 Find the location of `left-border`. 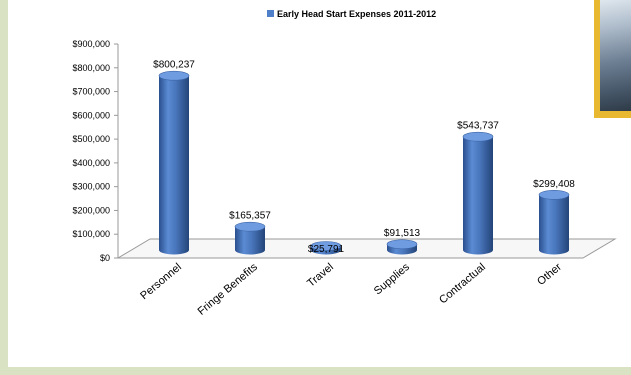

left-border is located at coordinates (4, 187).